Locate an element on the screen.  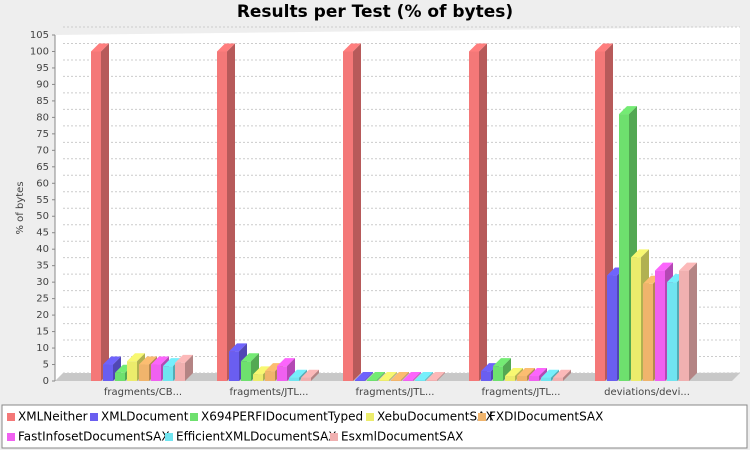
y-axis-label: % of bytes is located at coordinates (20, 207).